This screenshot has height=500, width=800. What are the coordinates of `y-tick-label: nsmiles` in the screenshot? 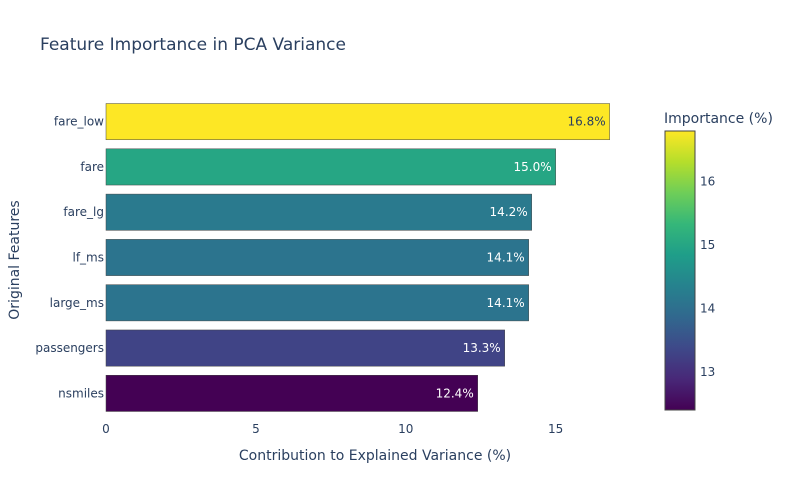 It's located at (81, 393).